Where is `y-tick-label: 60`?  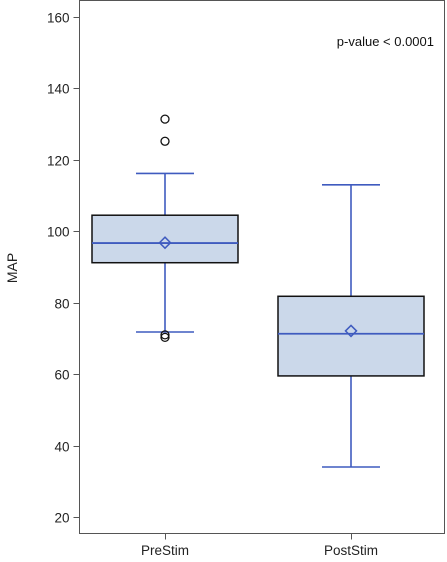 y-tick-label: 60 is located at coordinates (61, 375).